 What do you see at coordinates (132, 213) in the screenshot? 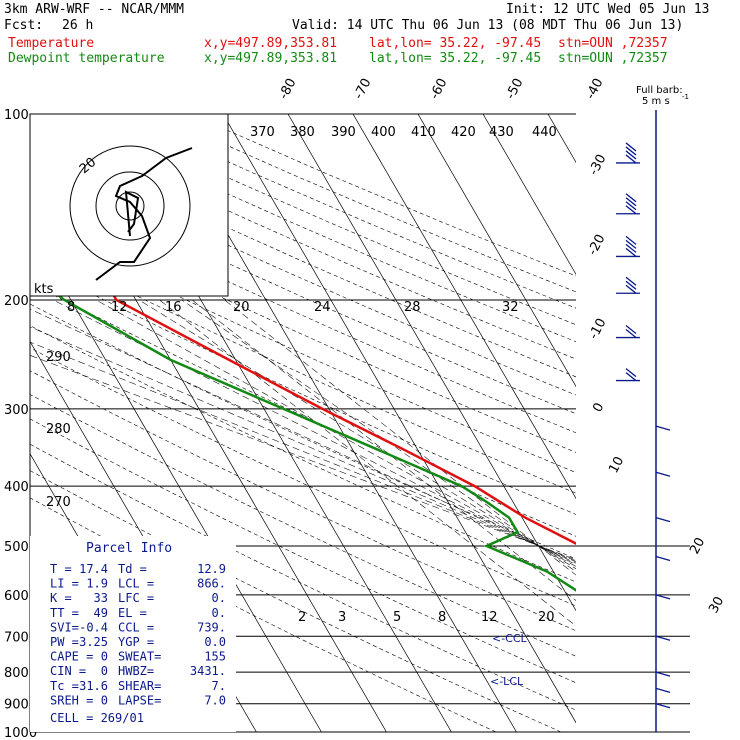
I see `hodograph-storm-motion` at bounding box center [132, 213].